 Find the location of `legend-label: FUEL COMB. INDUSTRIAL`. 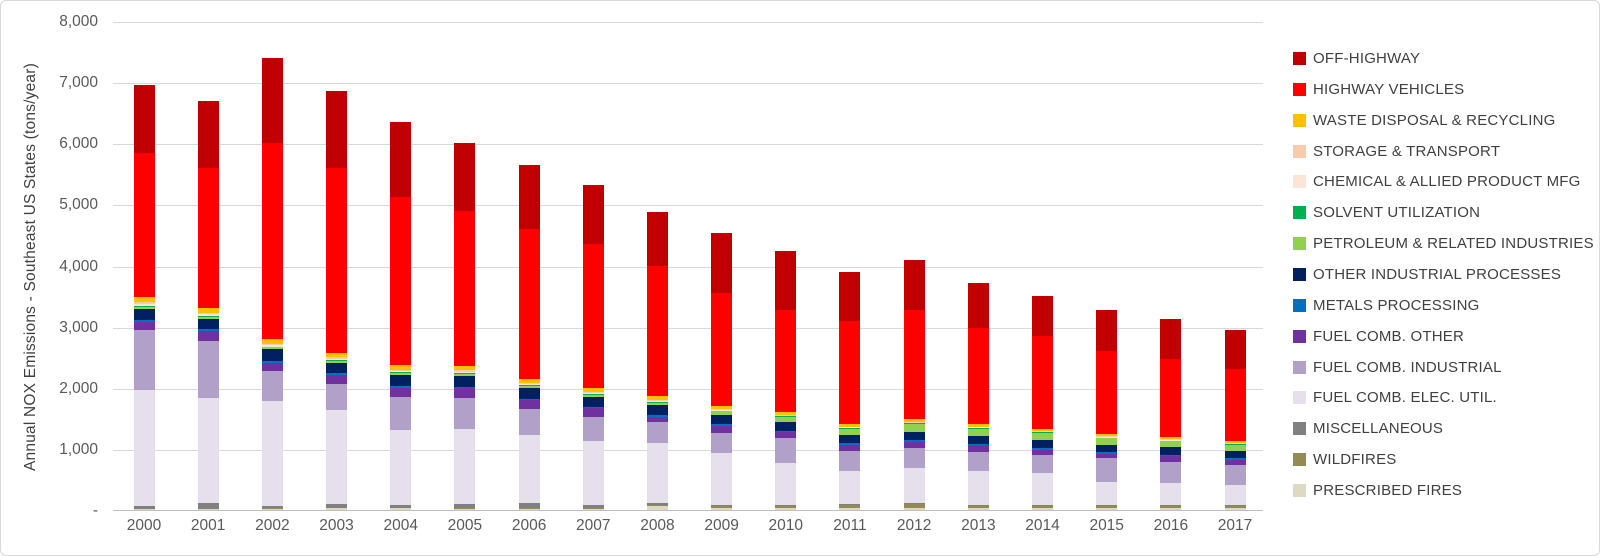

legend-label: FUEL COMB. INDUSTRIAL is located at coordinates (1407, 367).